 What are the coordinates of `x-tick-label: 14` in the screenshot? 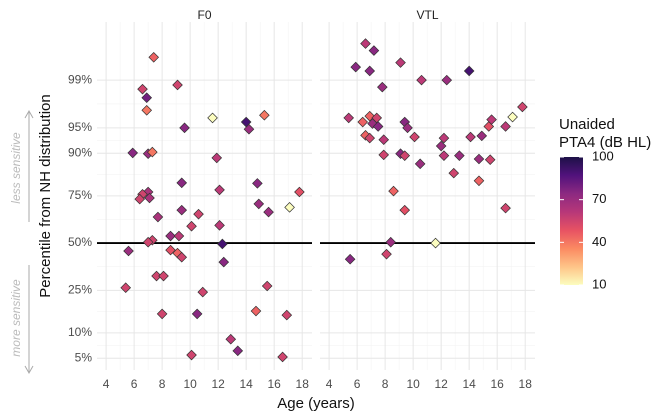 It's located at (469, 384).